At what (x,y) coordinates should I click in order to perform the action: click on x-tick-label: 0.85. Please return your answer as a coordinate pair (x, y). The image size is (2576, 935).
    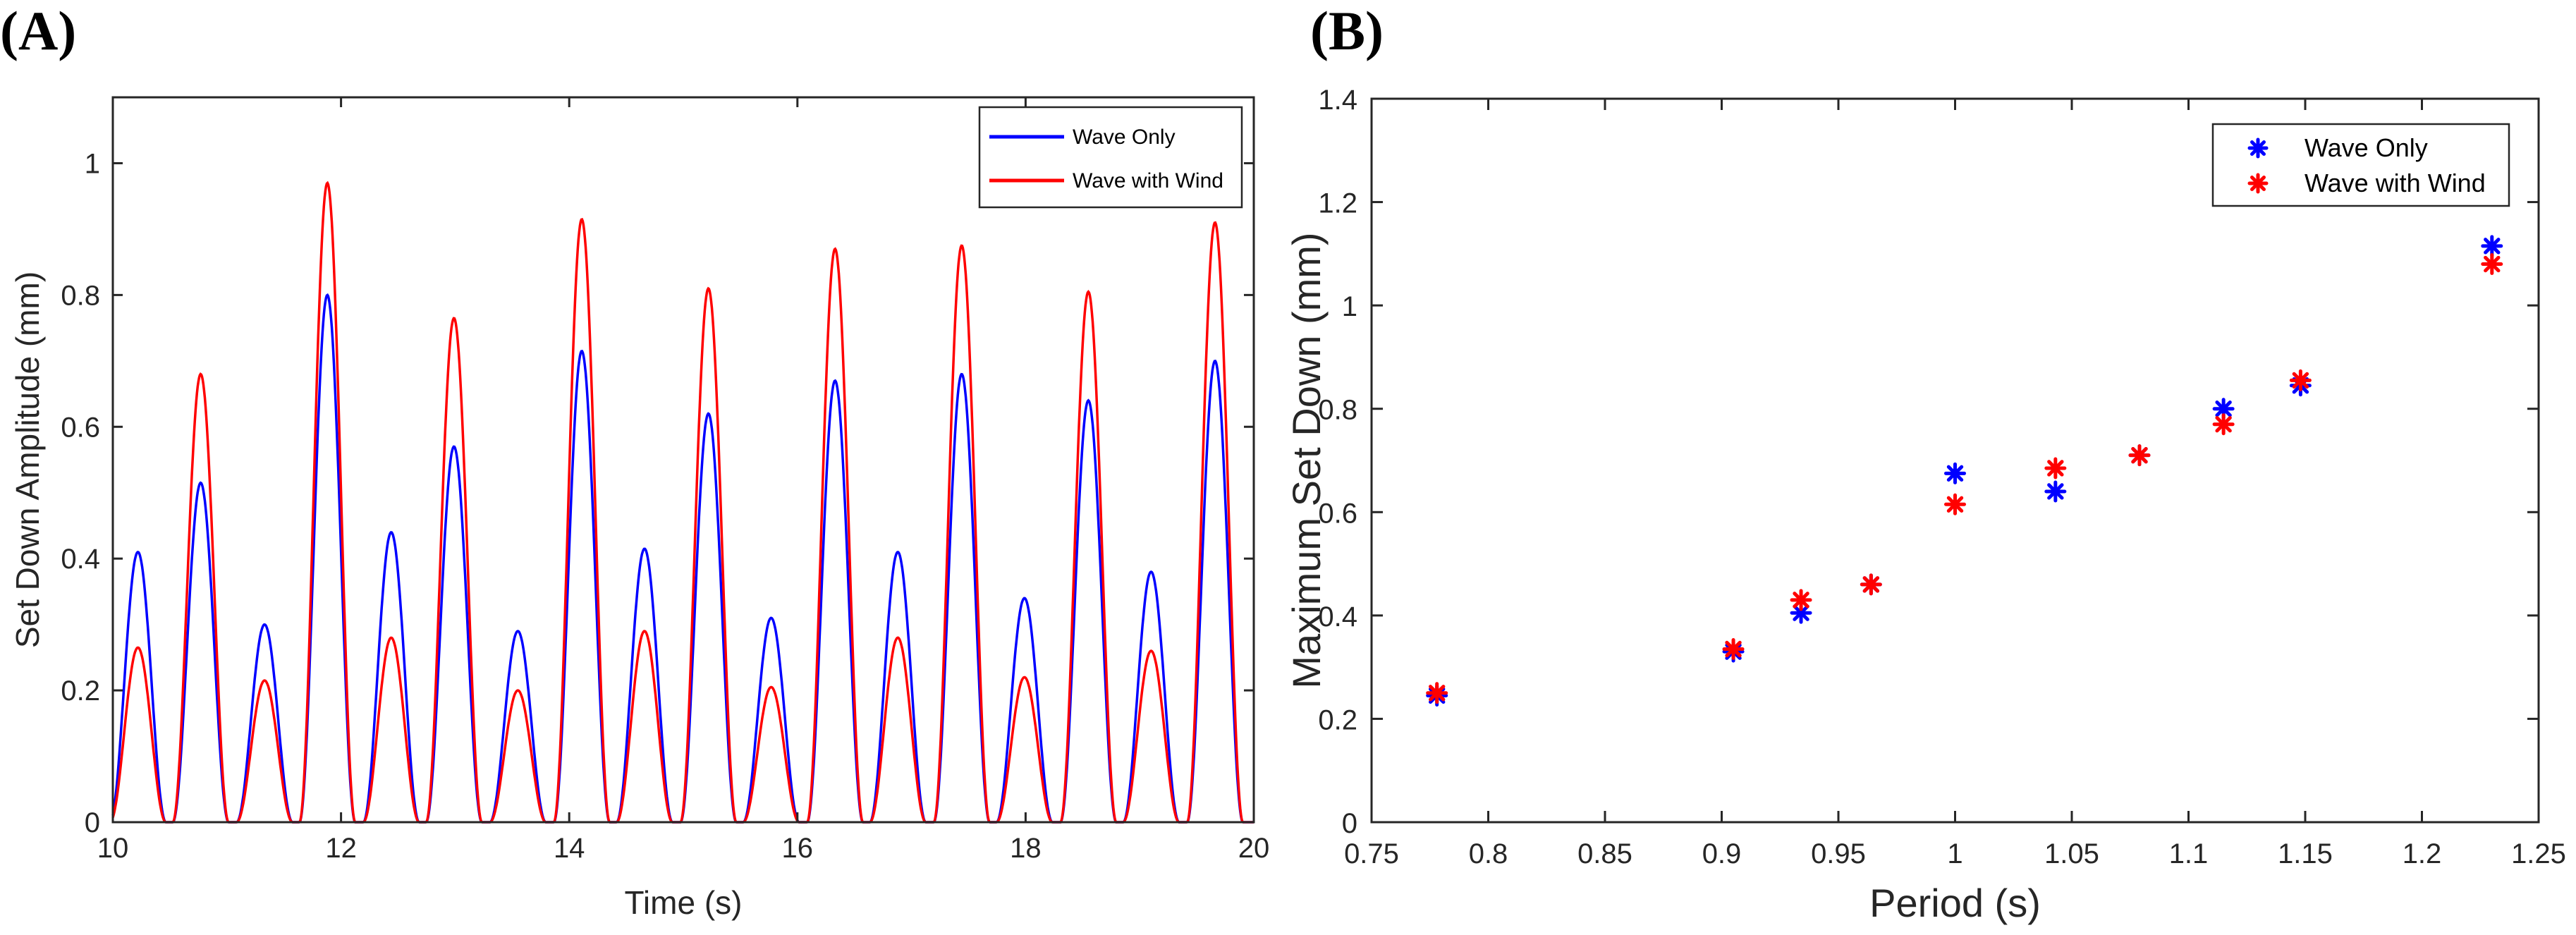
    Looking at the image, I should click on (1605, 854).